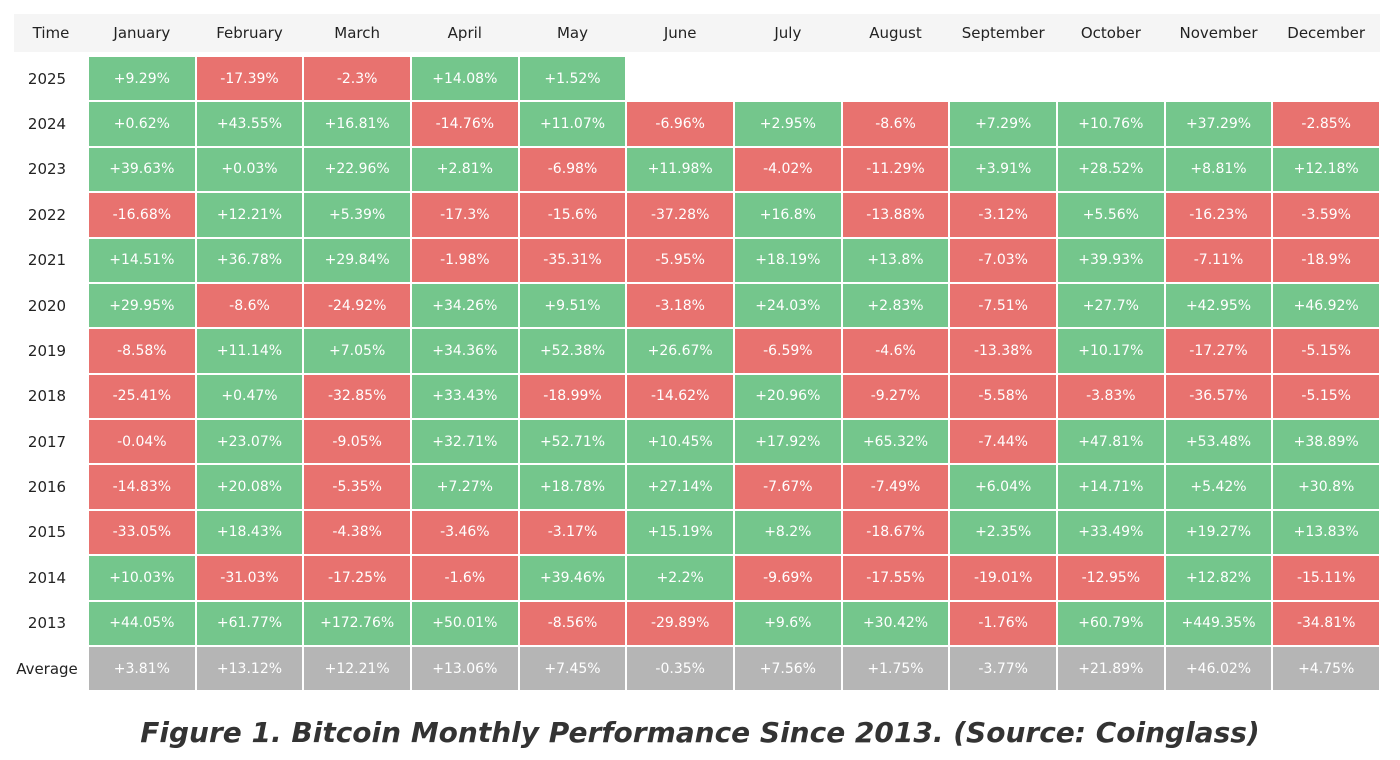 This screenshot has width=1400, height=760. Describe the element at coordinates (1111, 532) in the screenshot. I see `value-cell: +33.49%` at that location.